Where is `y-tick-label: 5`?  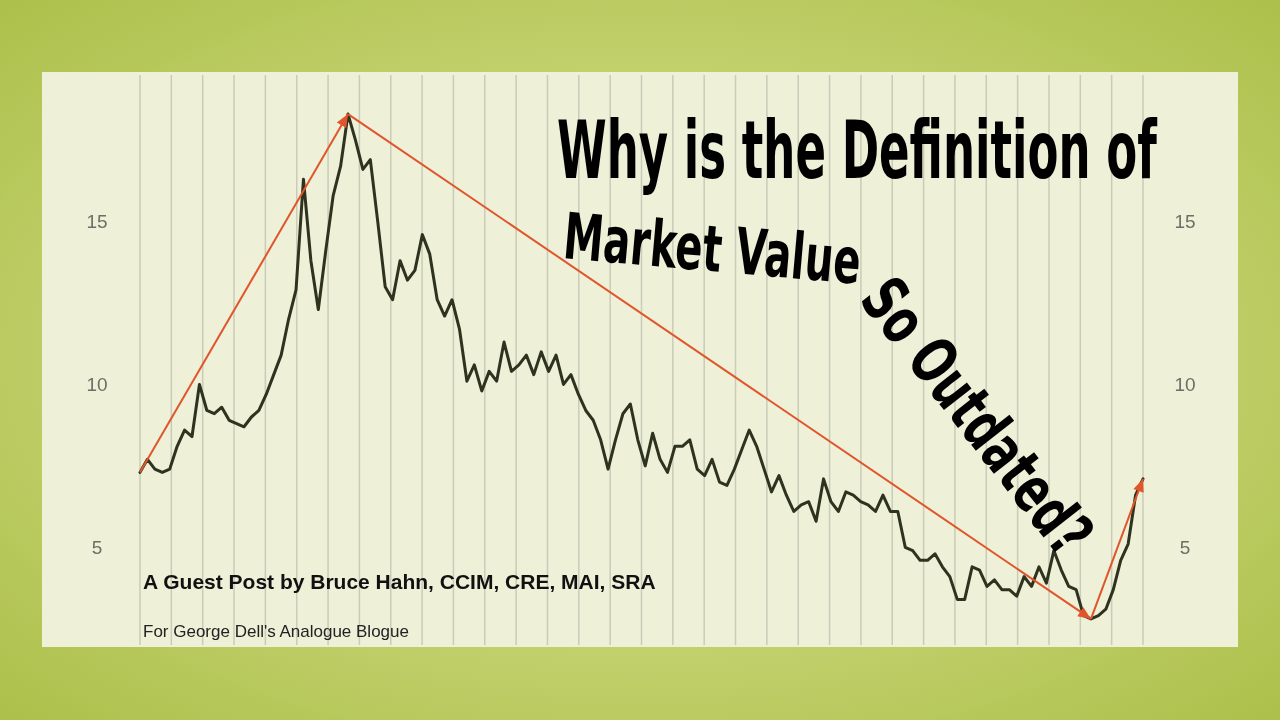
y-tick-label: 5 is located at coordinates (97, 547).